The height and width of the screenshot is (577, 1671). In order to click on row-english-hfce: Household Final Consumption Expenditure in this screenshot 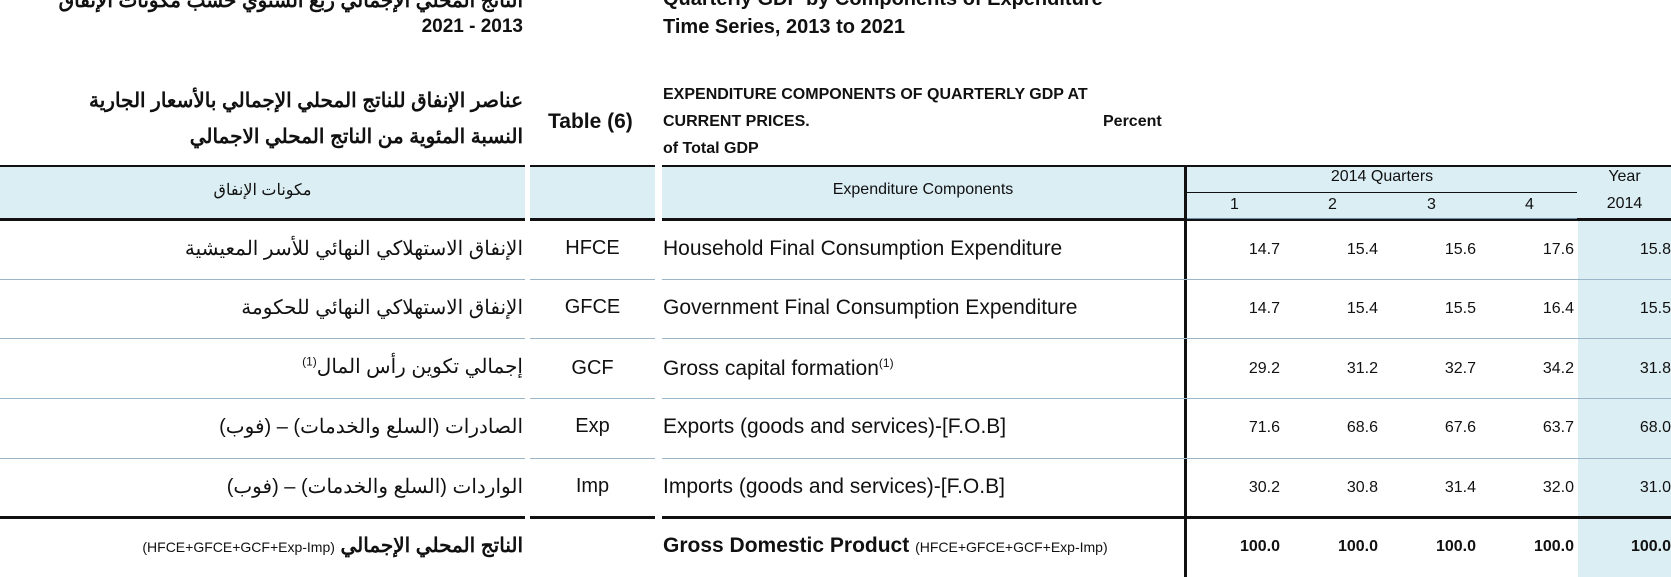, I will do `click(863, 248)`.